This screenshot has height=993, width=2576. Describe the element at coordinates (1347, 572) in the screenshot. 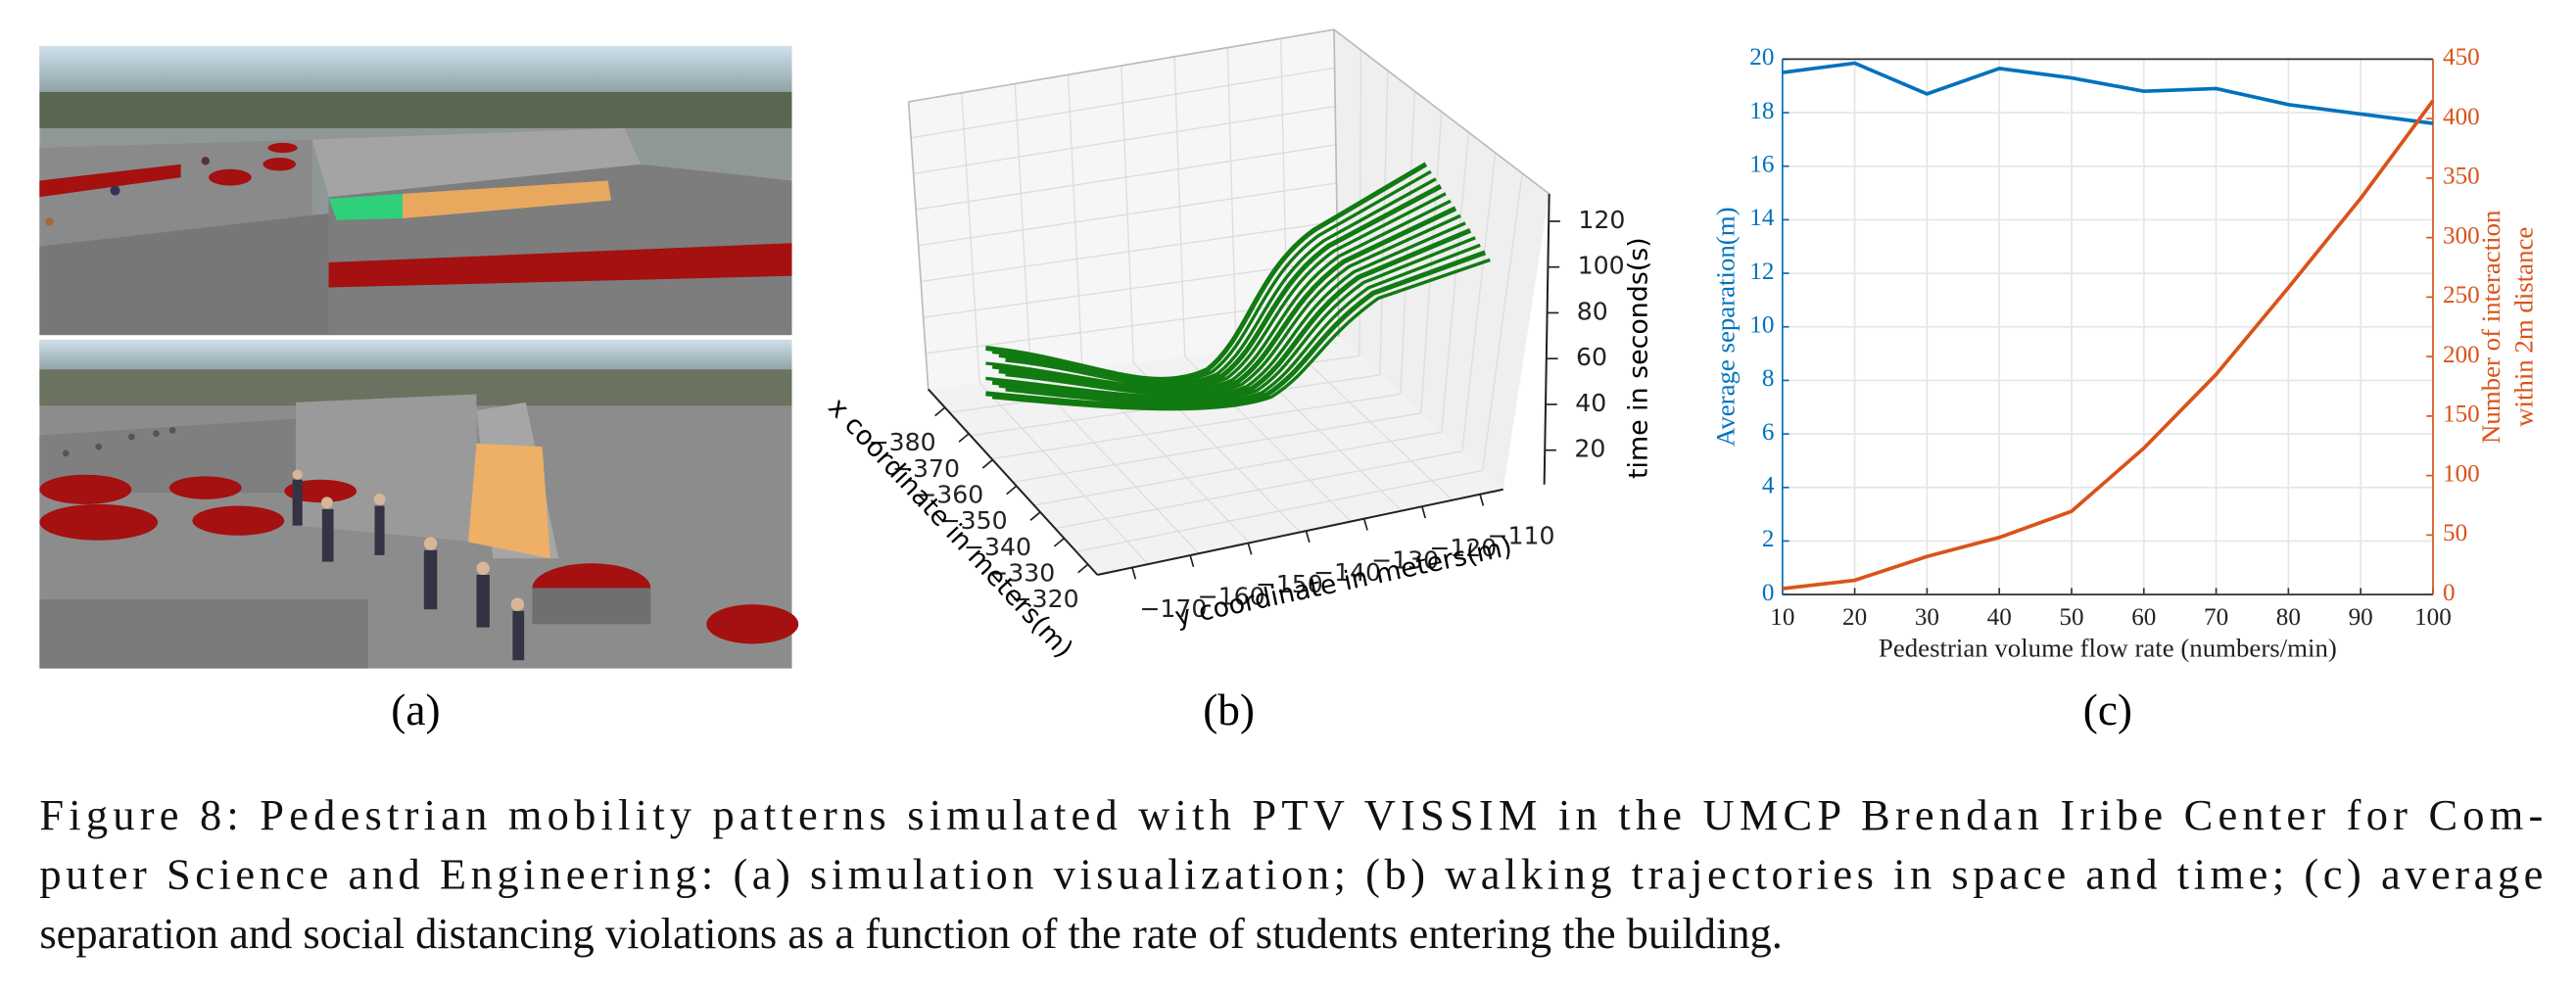

I see `tick-label: −140` at that location.